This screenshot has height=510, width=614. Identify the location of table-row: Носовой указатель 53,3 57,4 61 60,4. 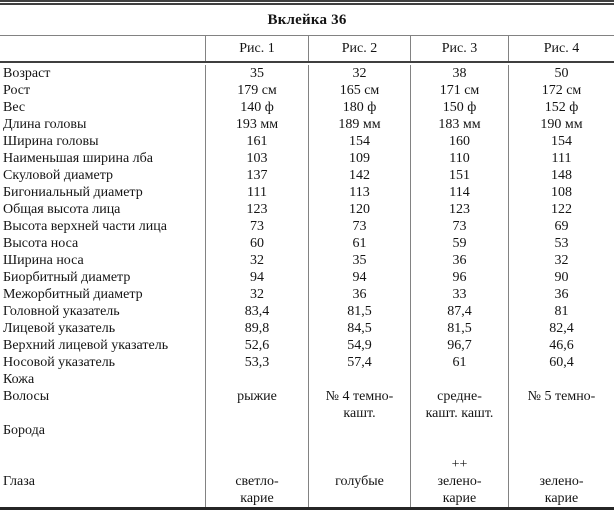
(307, 362).